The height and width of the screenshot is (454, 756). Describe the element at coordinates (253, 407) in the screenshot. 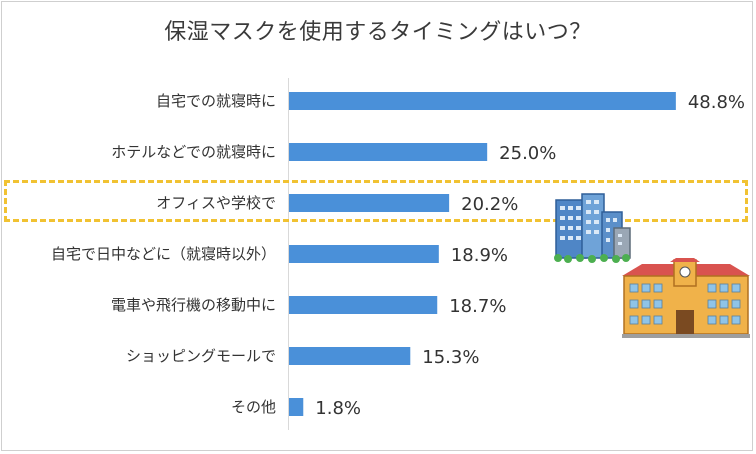

I see `category-label: その他` at that location.